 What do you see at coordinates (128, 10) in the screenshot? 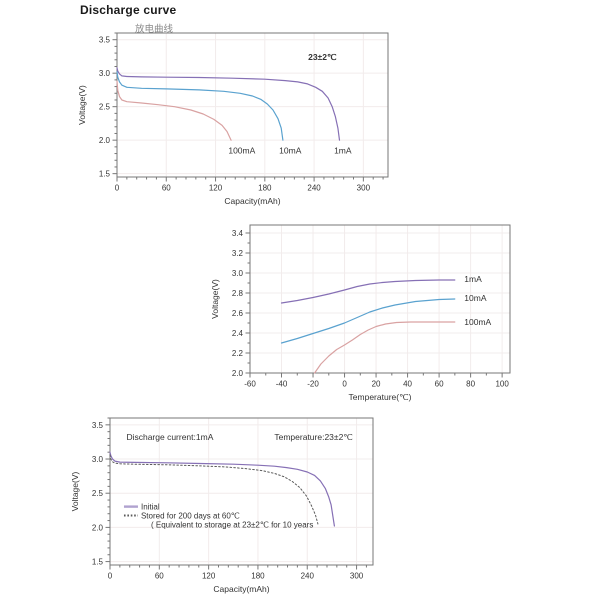
I see `page-title: Discharge curve` at bounding box center [128, 10].